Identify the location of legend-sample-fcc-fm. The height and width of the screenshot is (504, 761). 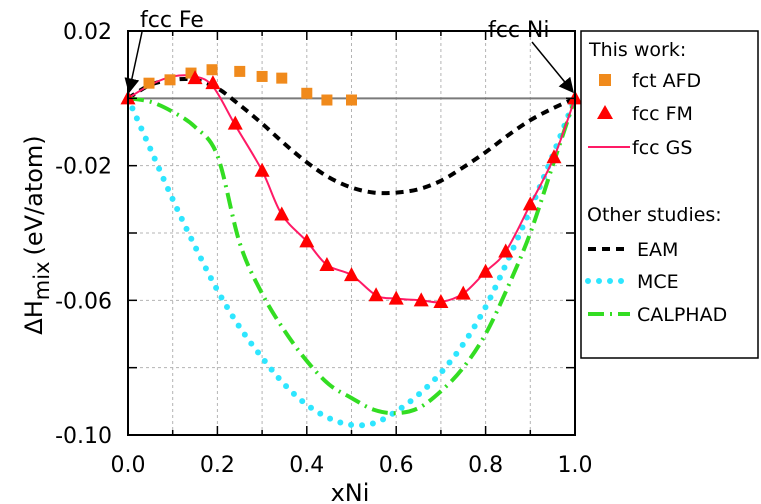
(605, 112).